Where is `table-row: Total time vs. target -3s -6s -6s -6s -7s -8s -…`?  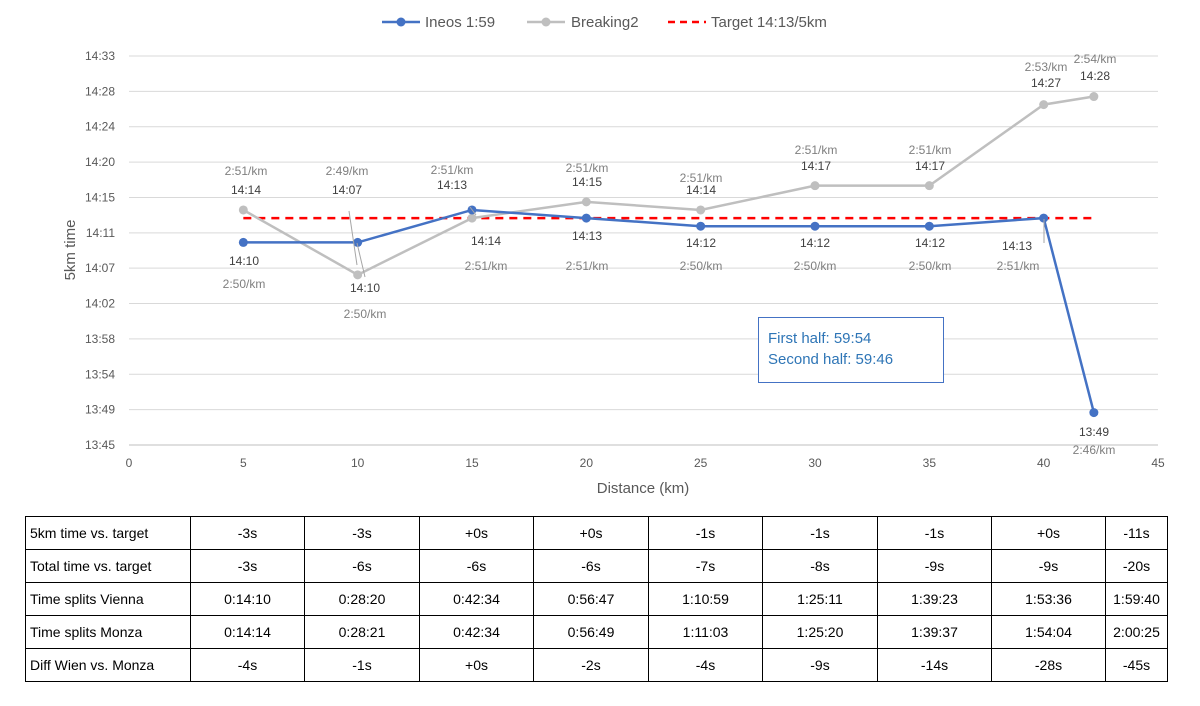
table-row: Total time vs. target -3s -6s -6s -6s -7s -8s -… is located at coordinates (596, 566).